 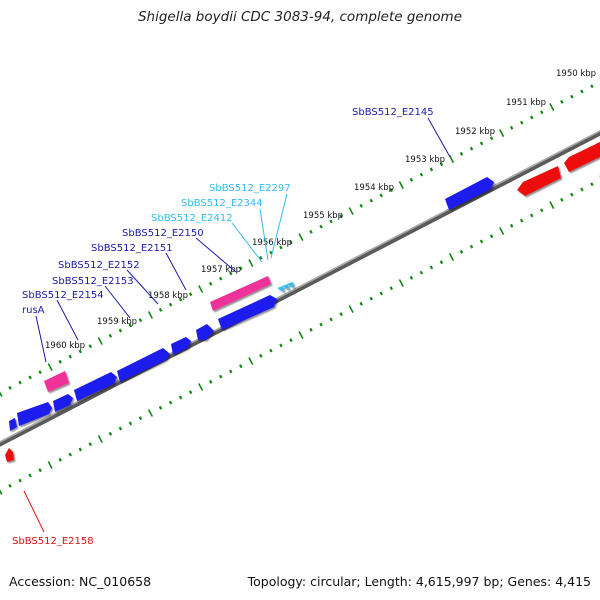 I want to click on gene-label: SbBS512_E2150, so click(x=163, y=233).